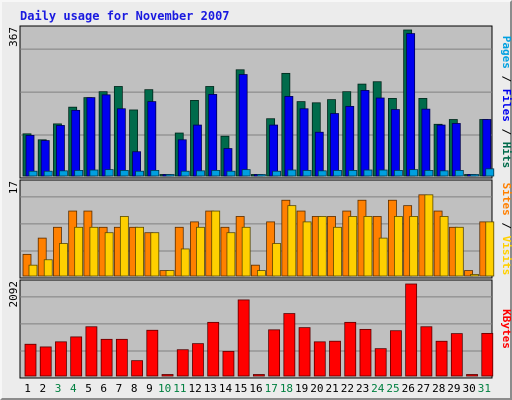  What do you see at coordinates (27, 388) in the screenshot?
I see `x-tick-label: 1` at bounding box center [27, 388].